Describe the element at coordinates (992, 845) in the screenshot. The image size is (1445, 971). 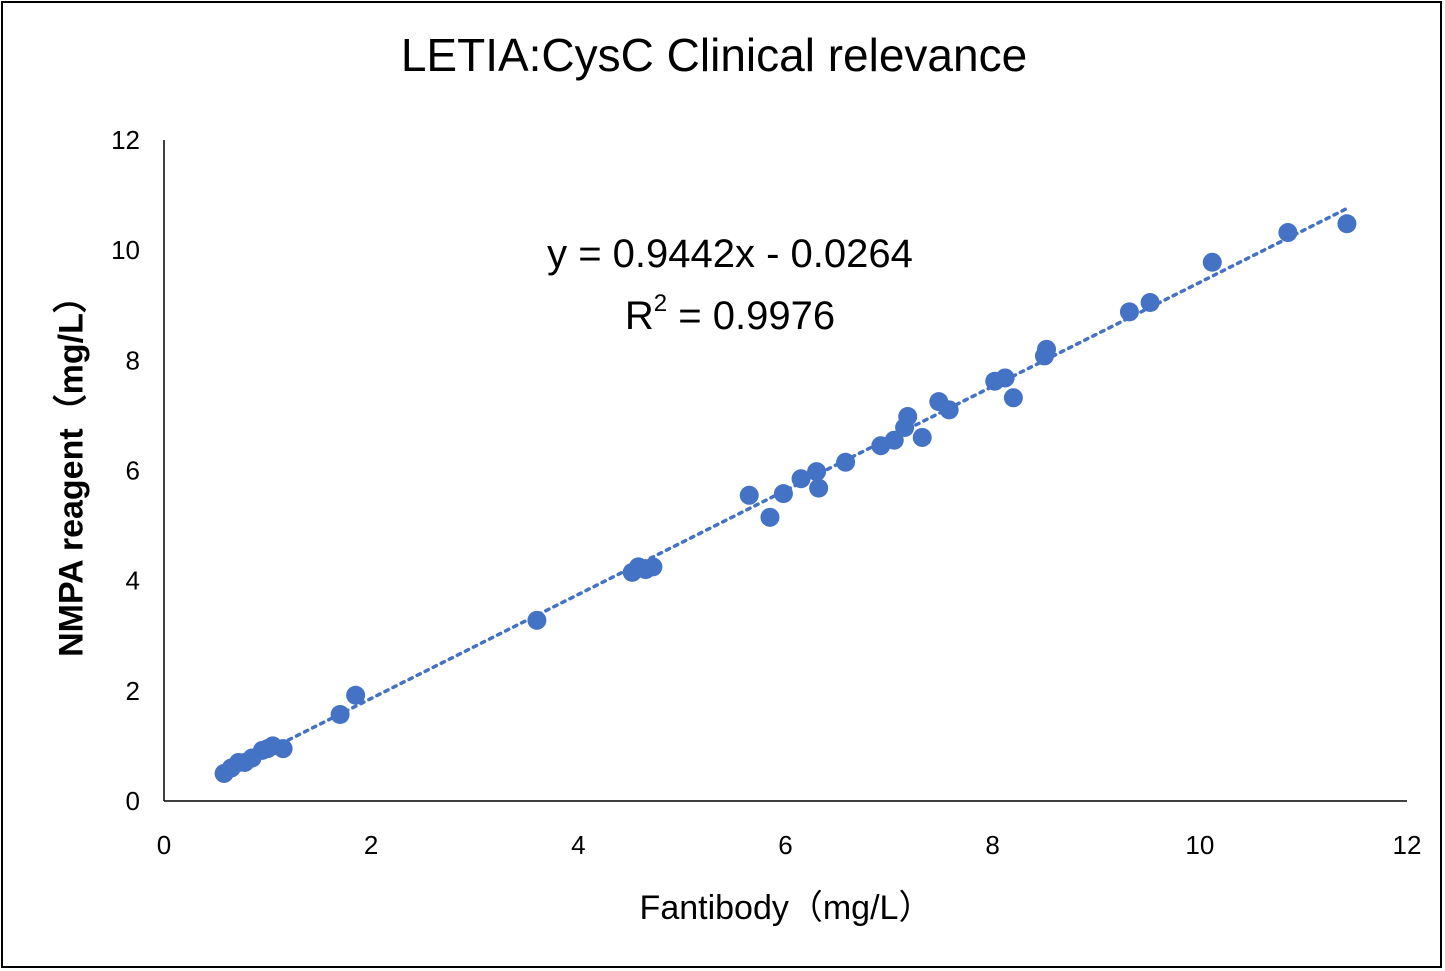
I see `x-tick-label: 8` at that location.